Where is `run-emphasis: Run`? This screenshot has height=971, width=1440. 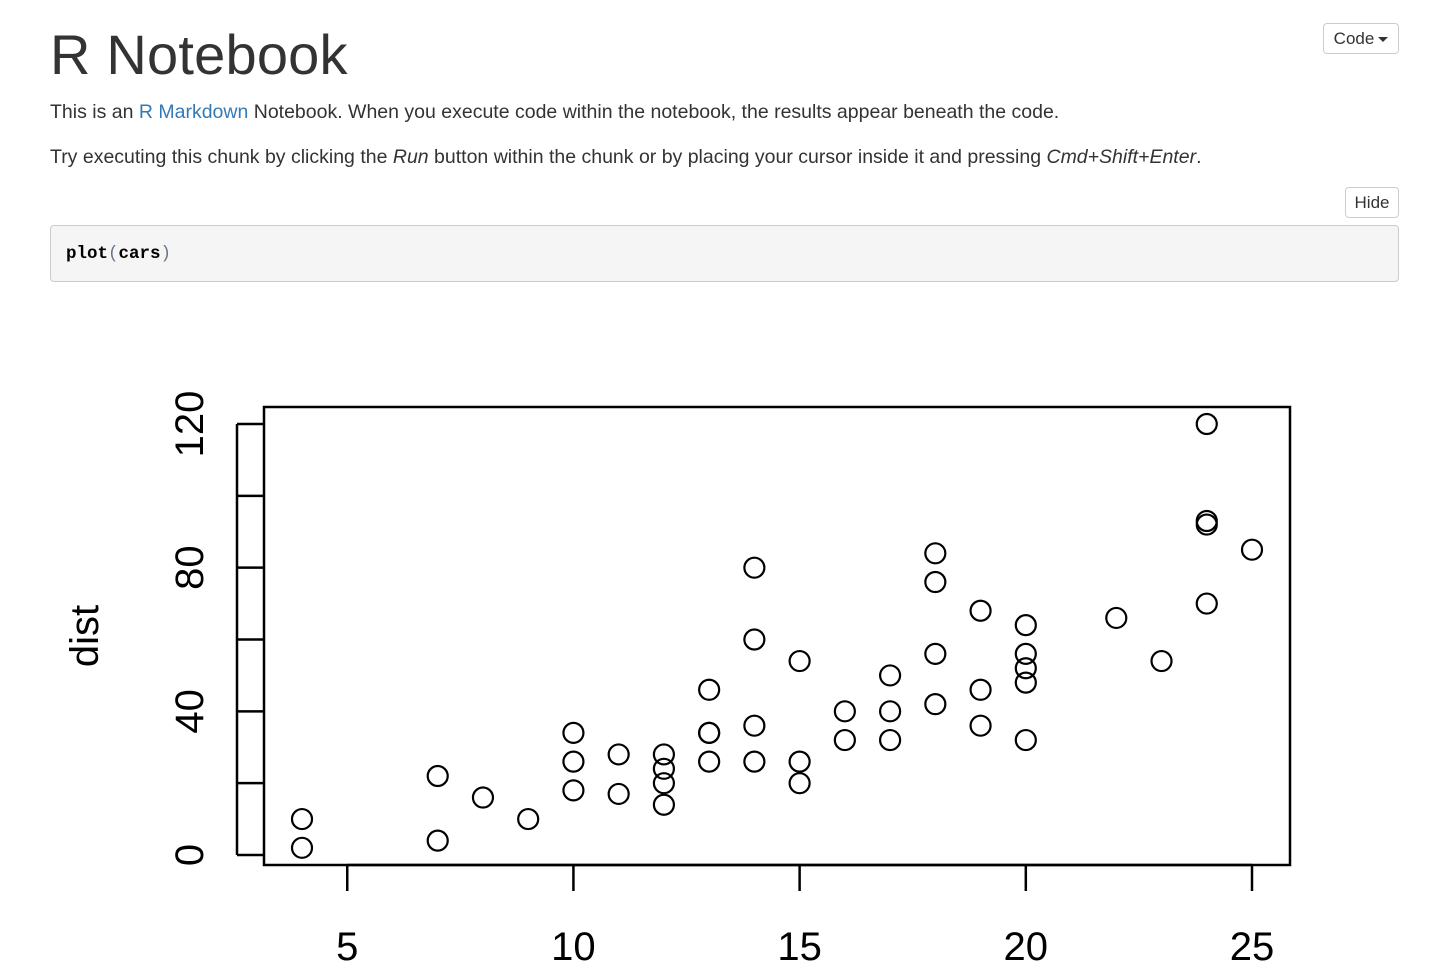 run-emphasis: Run is located at coordinates (410, 157).